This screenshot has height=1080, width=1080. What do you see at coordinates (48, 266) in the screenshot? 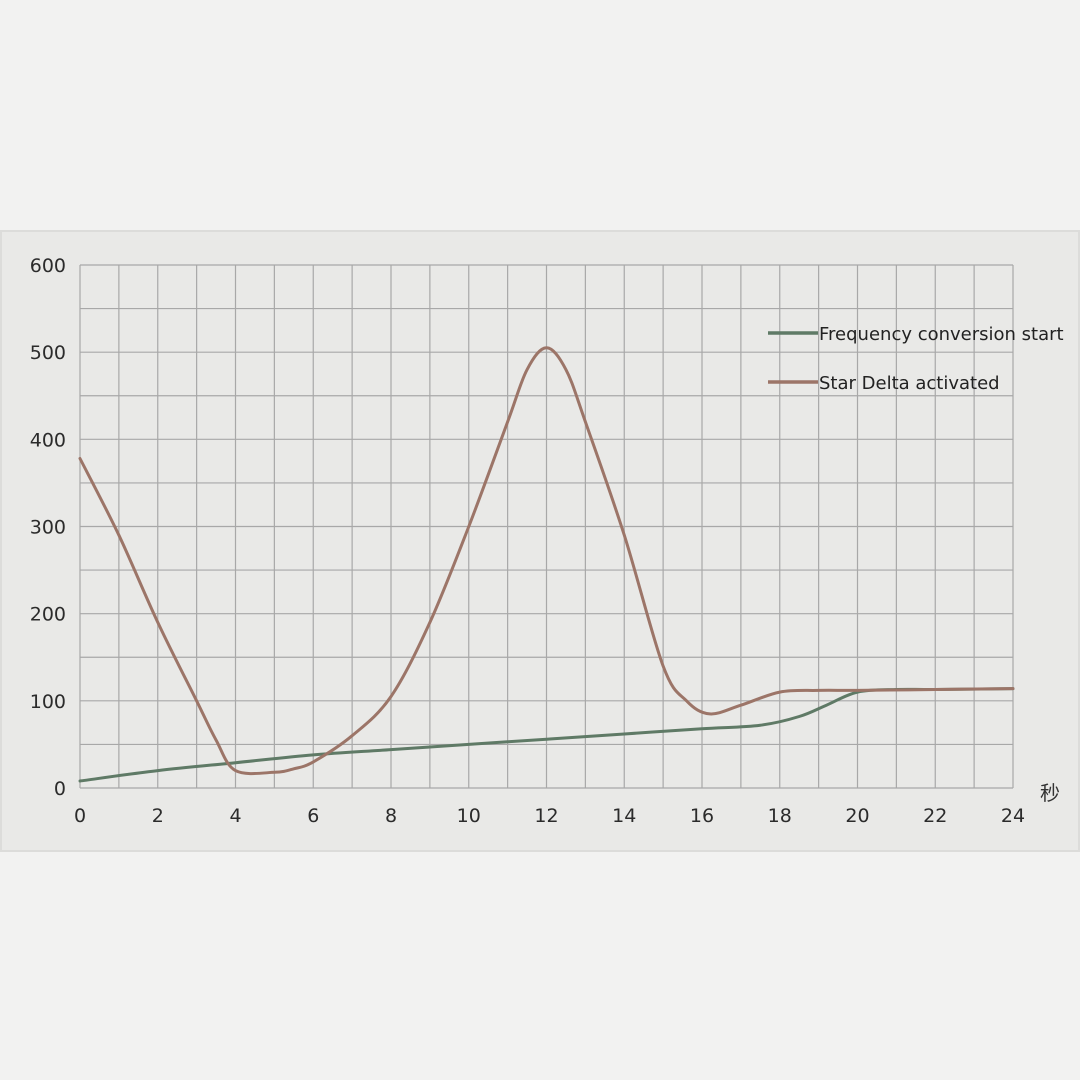
I see `y-tick-label: 600` at bounding box center [48, 266].